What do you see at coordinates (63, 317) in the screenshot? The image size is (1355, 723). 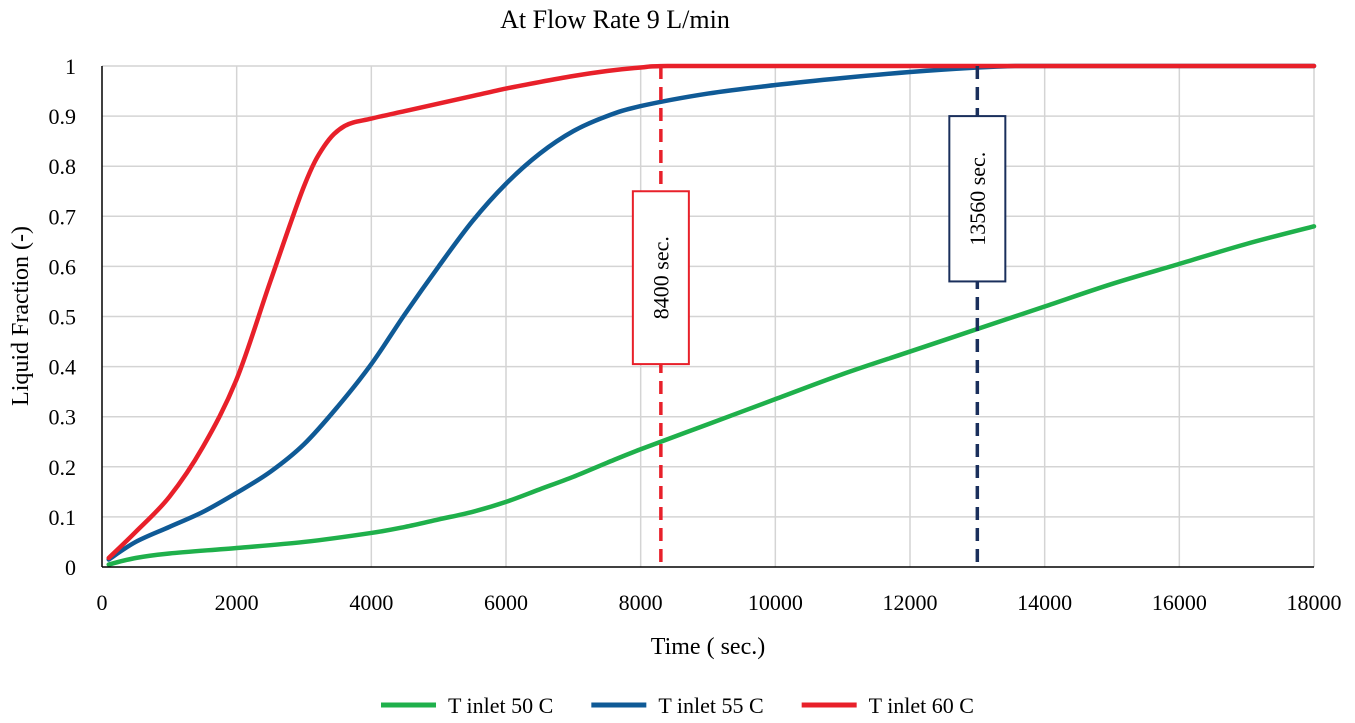 I see `y-tick-label: 0.5` at bounding box center [63, 317].